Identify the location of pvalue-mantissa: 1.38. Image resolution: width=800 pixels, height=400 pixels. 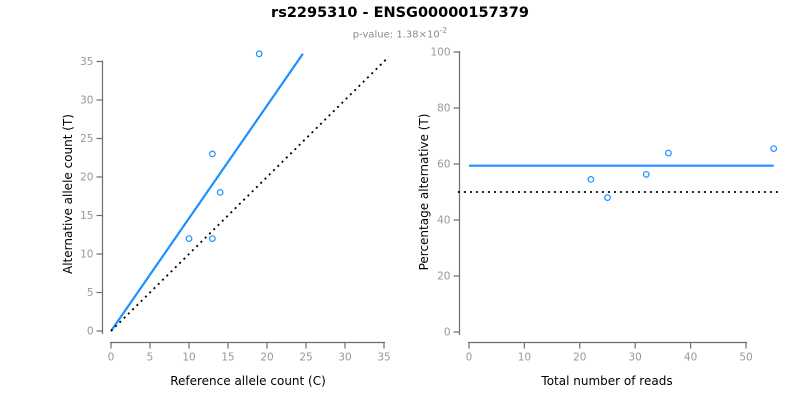
(407, 35).